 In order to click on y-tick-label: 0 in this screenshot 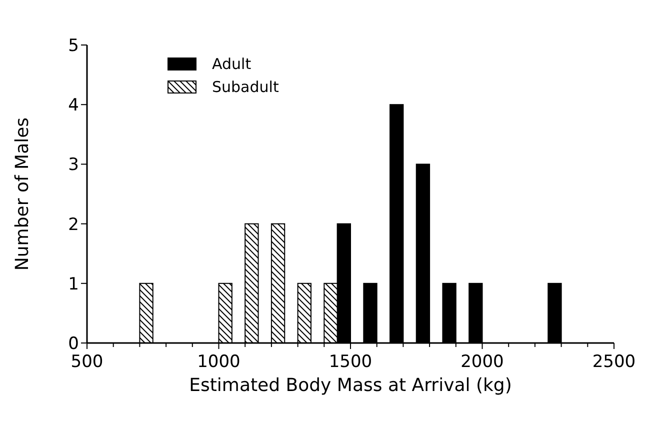, I will do `click(73, 344)`.